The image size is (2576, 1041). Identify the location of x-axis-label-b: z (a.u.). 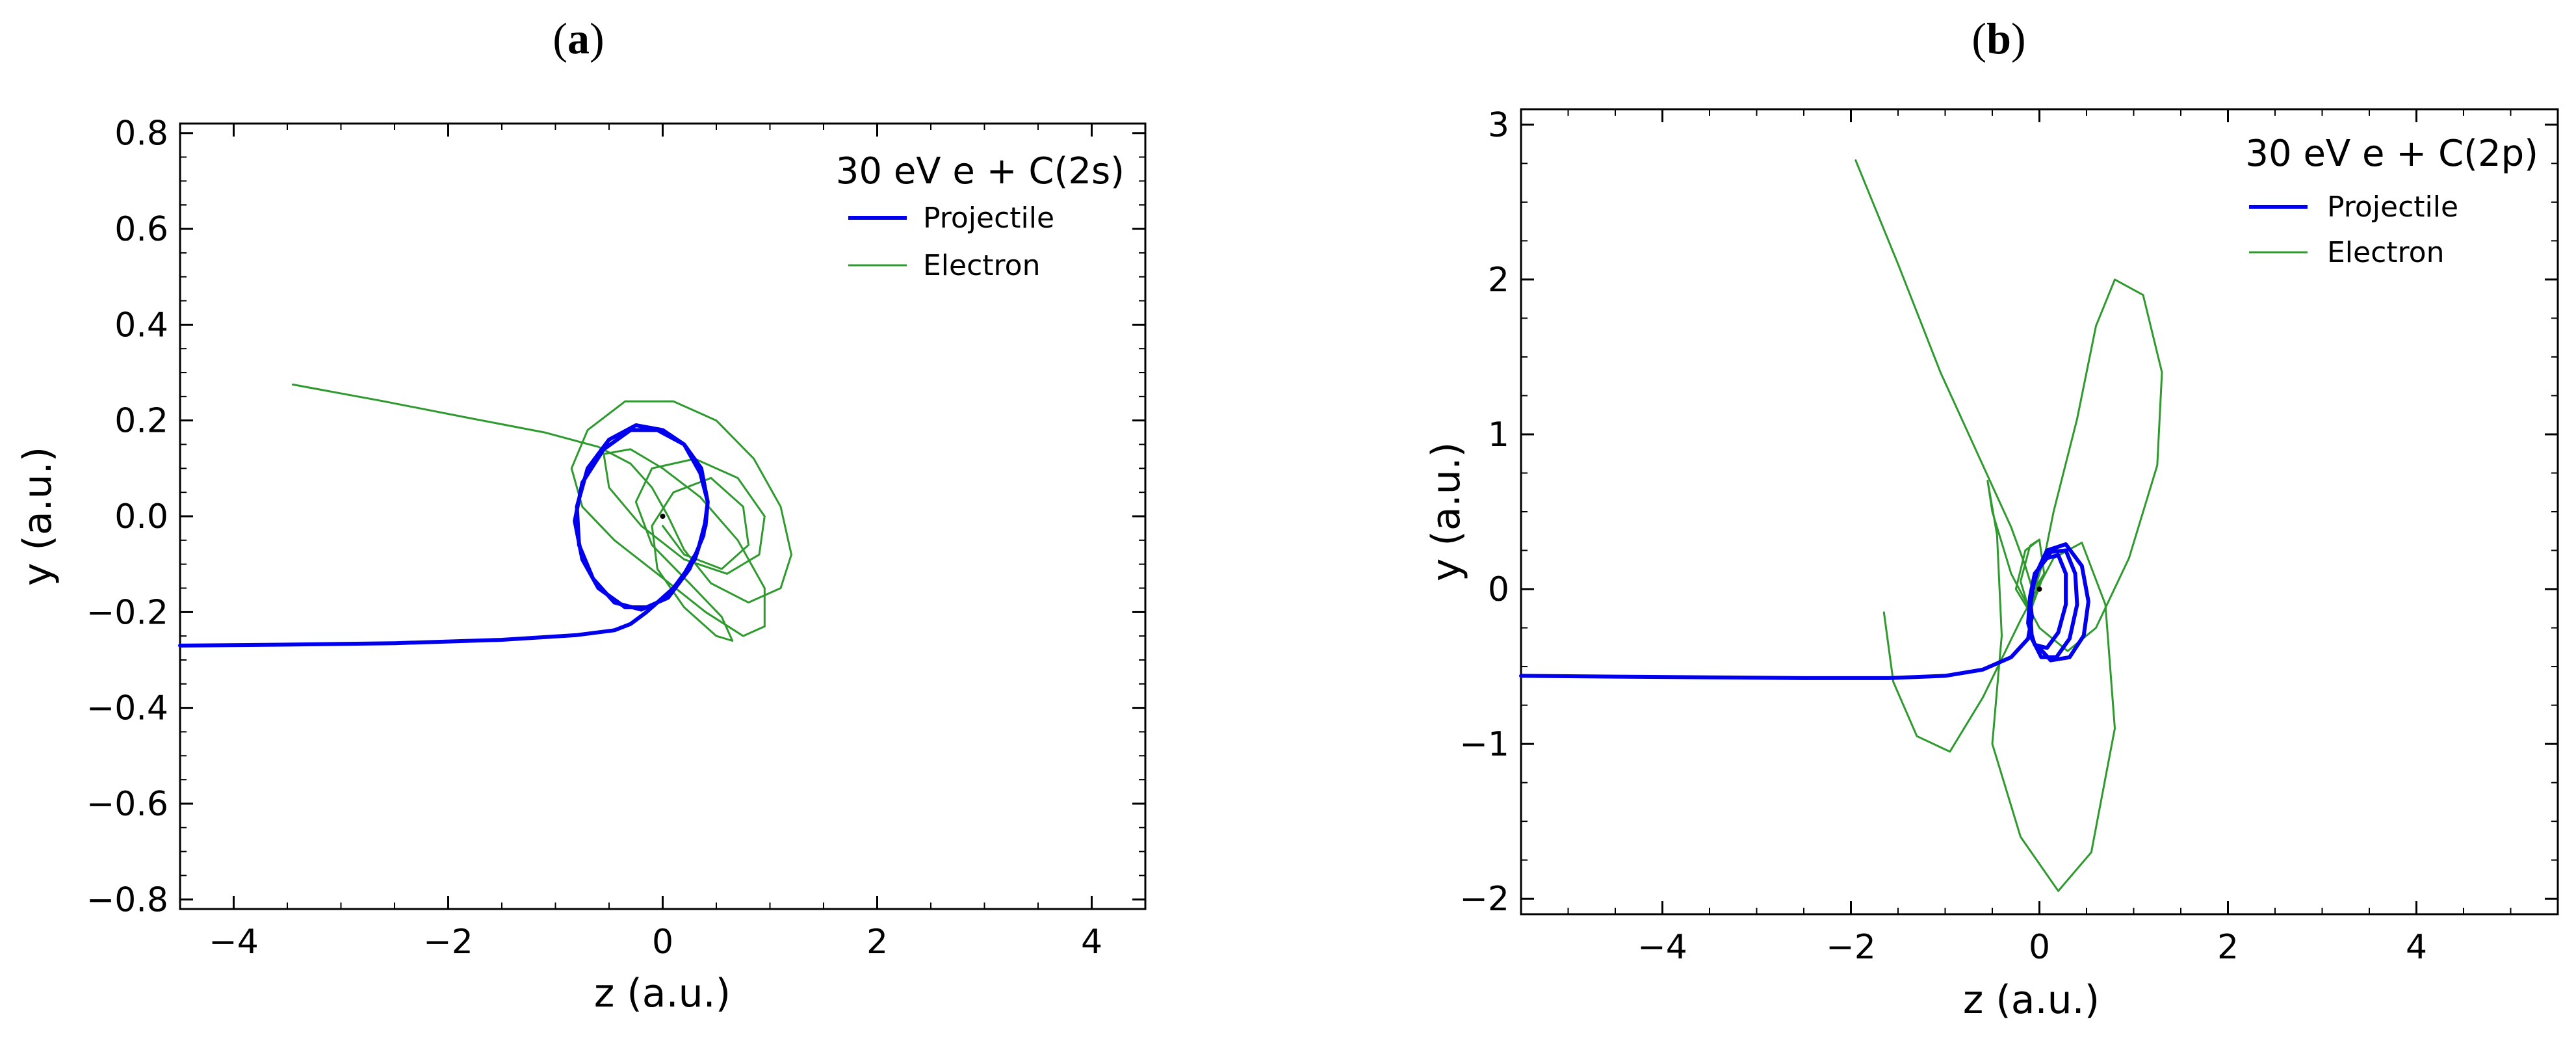
(2032, 1000).